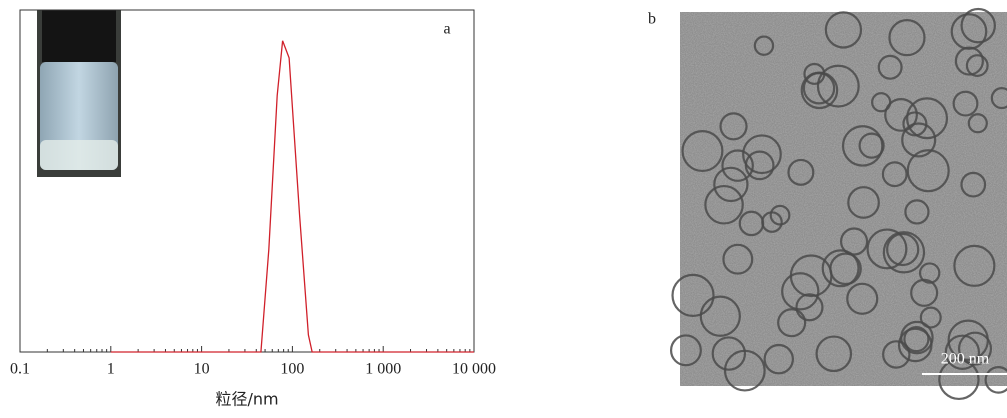  What do you see at coordinates (965, 359) in the screenshot?
I see `scale-bar-label: 200 nm` at bounding box center [965, 359].